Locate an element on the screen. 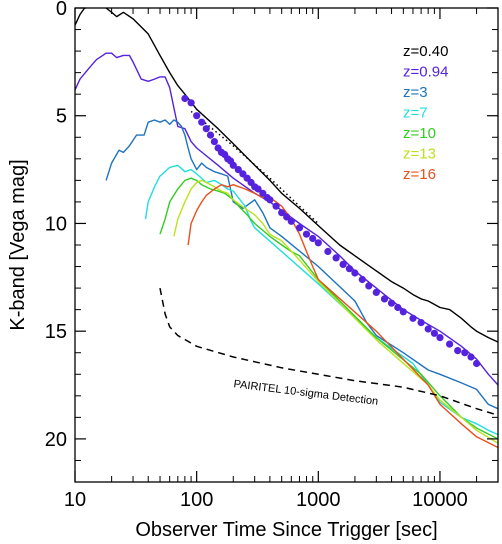 This screenshot has height=544, width=502. legend: z=0.40 z=0.94 z=3 z=7 z=10 z=13 z=16 is located at coordinates (425, 113).